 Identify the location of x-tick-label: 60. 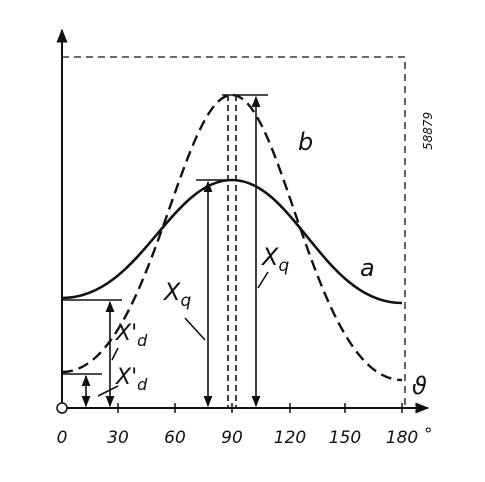
(175, 438).